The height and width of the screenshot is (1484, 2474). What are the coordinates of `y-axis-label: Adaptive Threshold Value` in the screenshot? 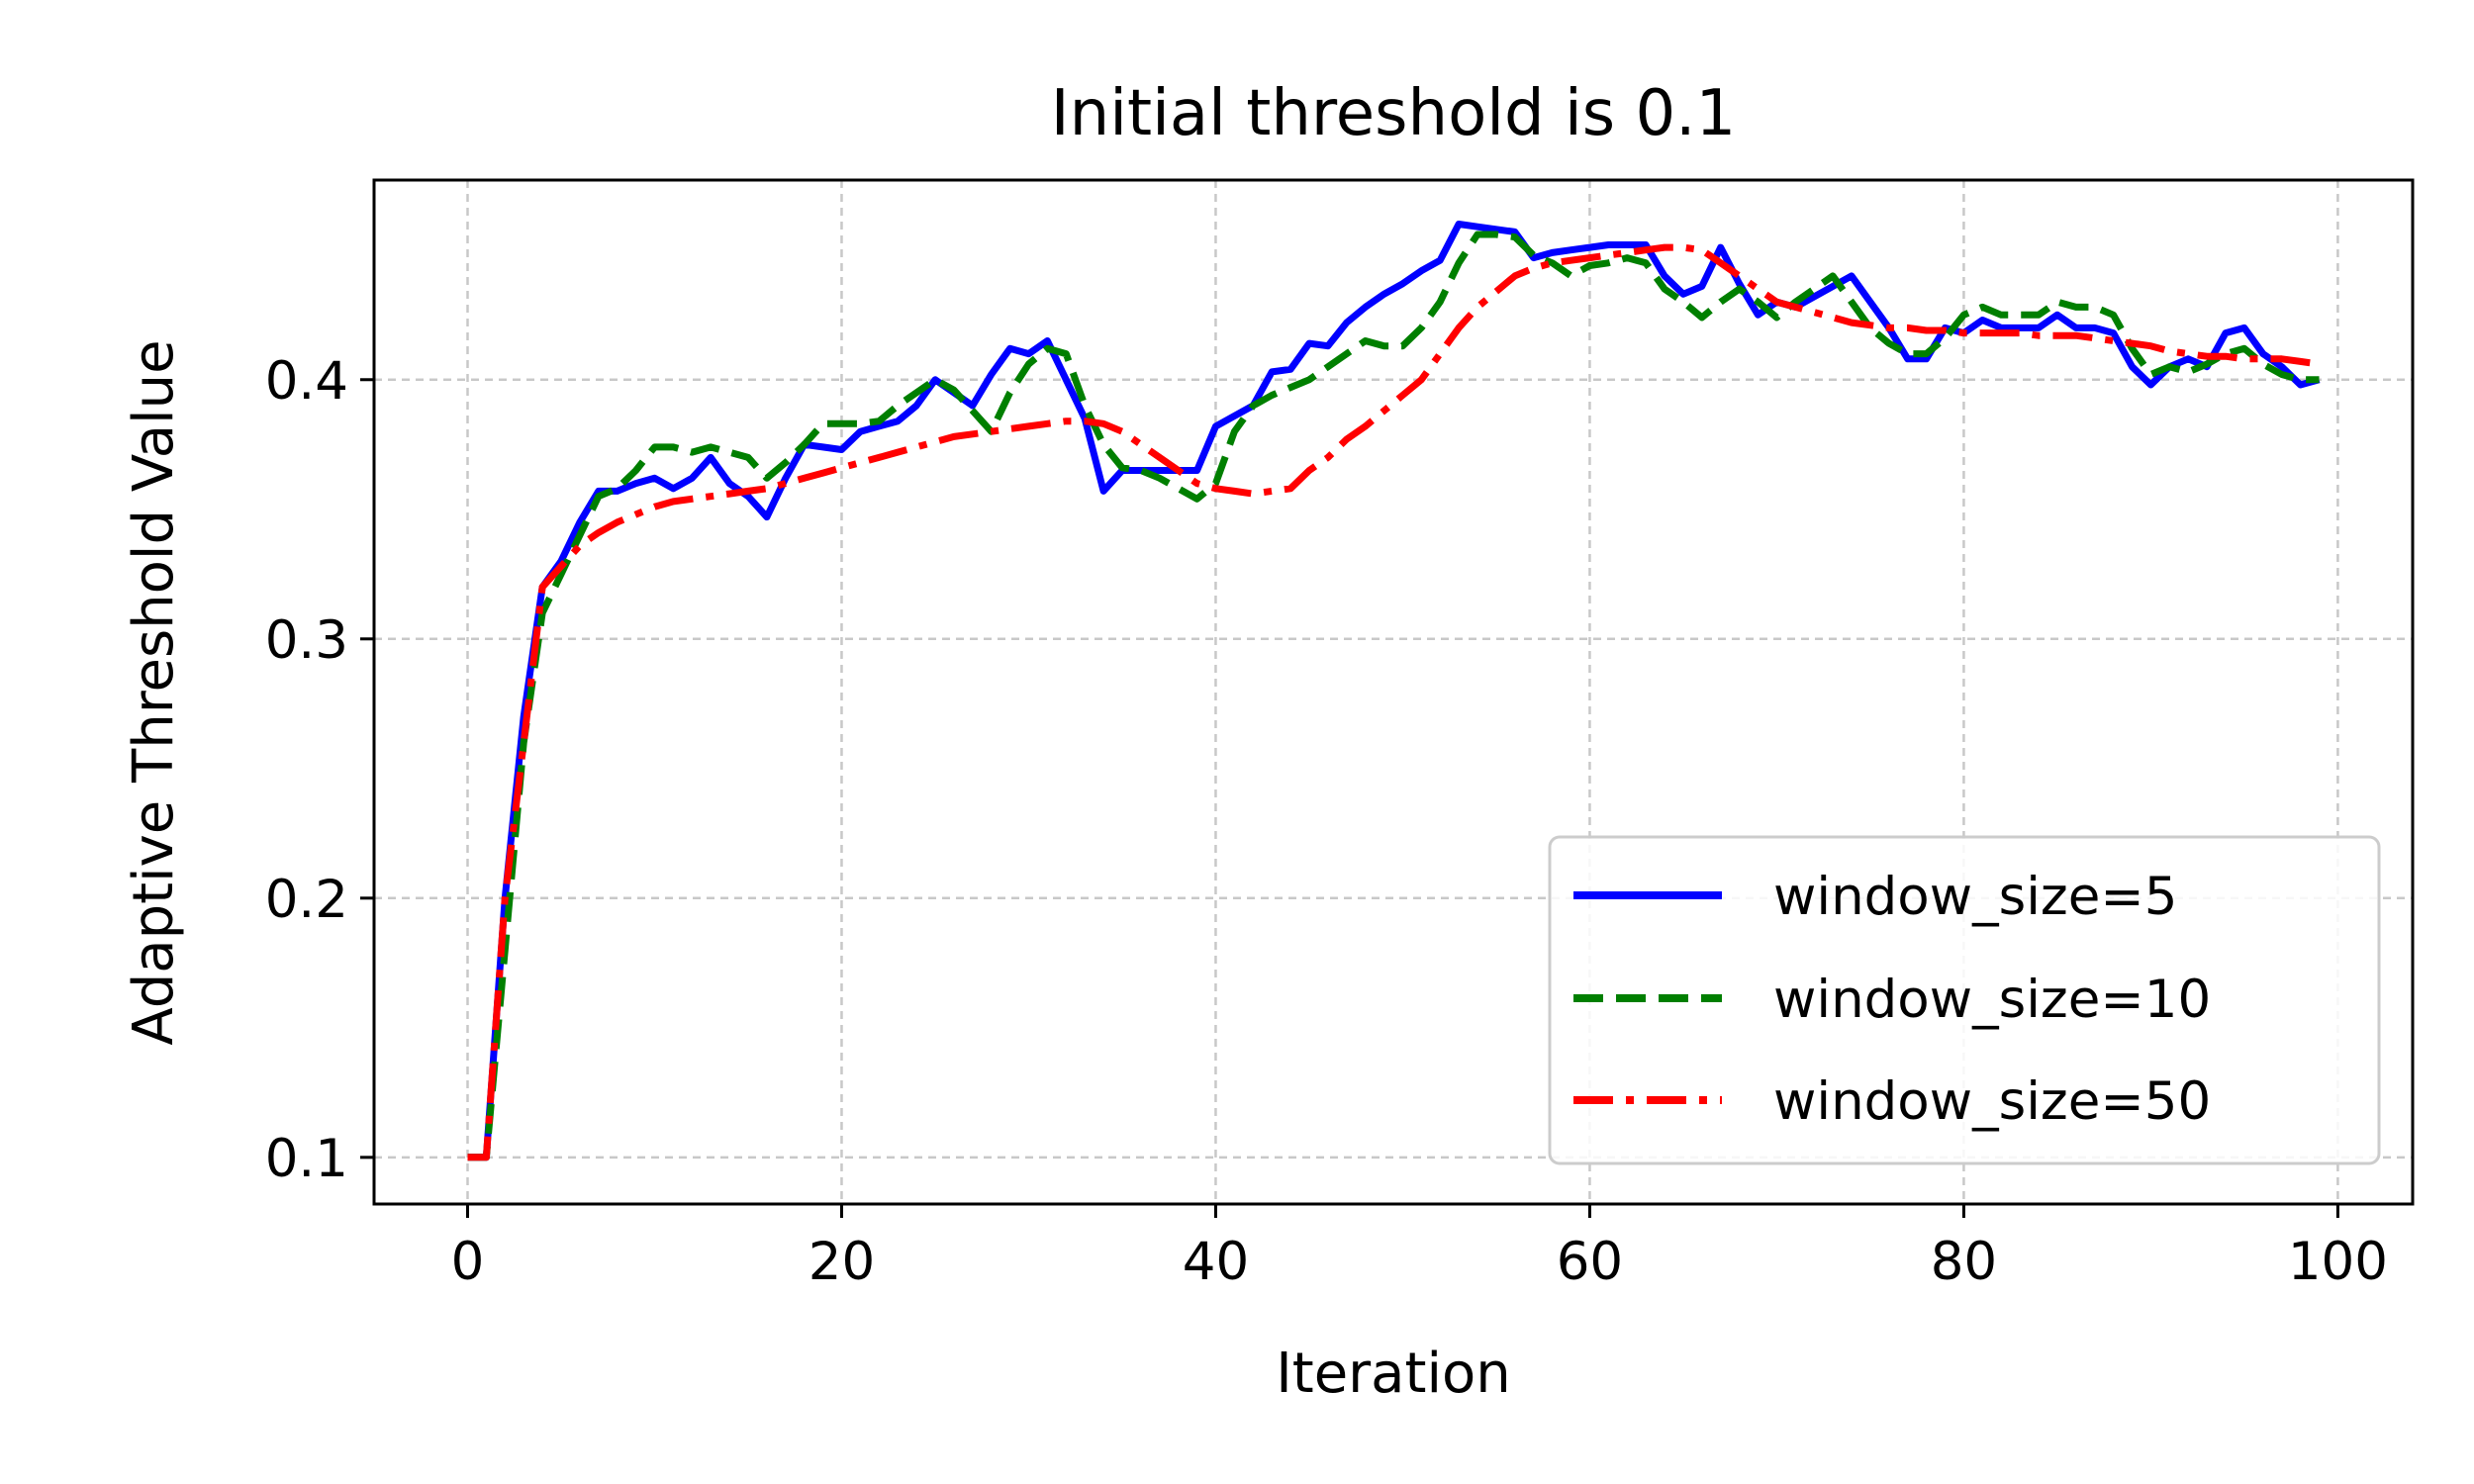 It's located at (154, 692).